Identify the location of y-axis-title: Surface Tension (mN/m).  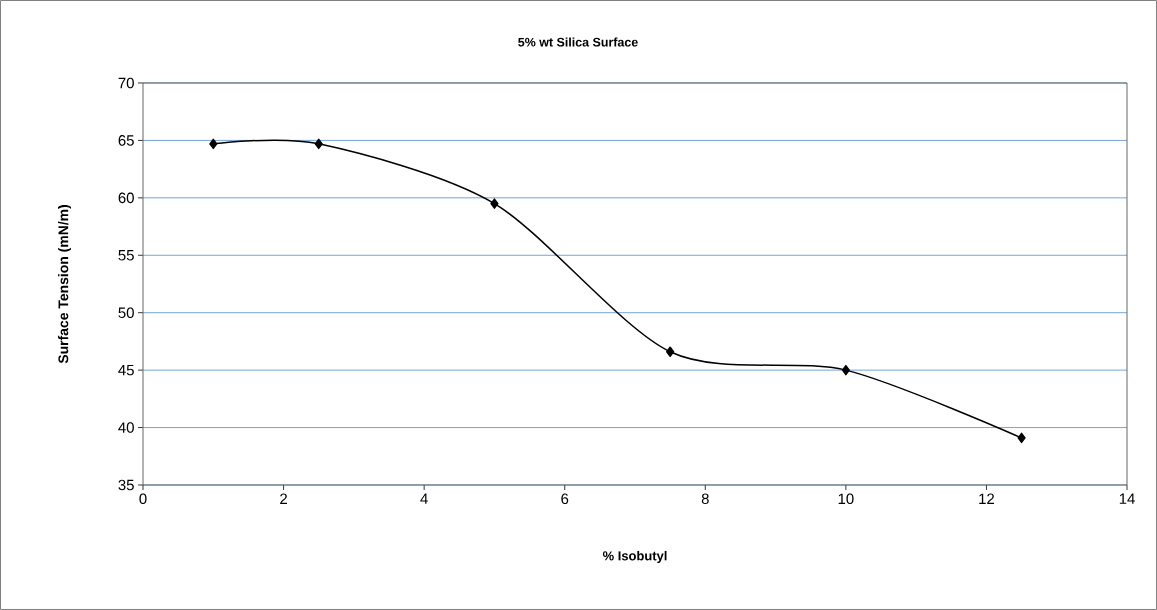
(65, 284).